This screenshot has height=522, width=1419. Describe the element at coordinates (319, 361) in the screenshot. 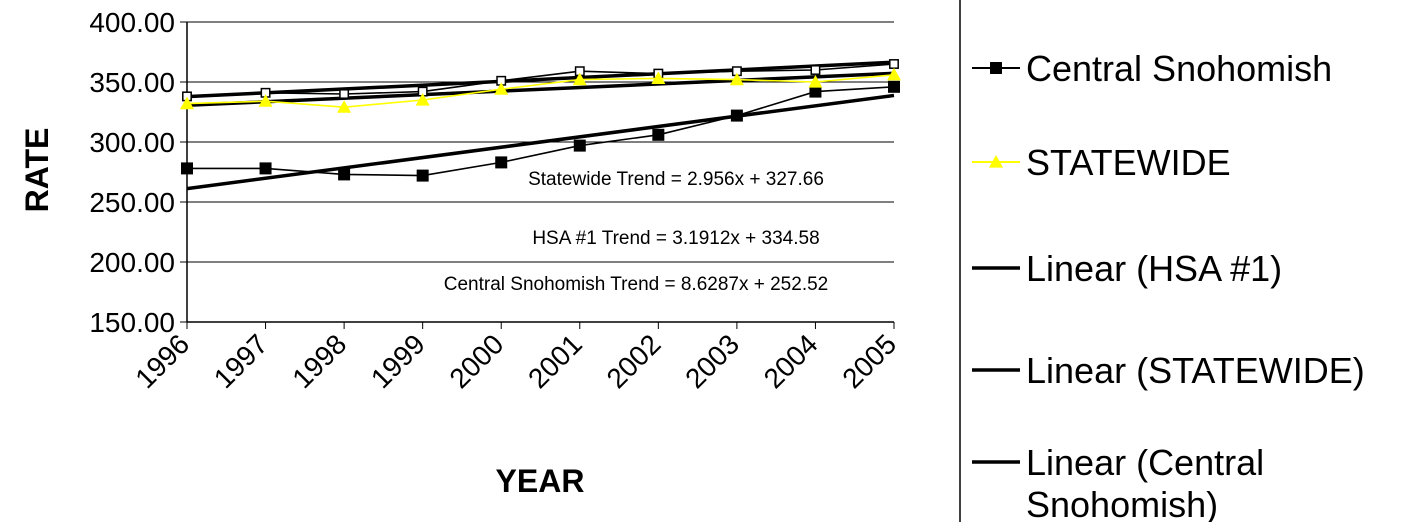

I see `x-tick-label: 1998` at that location.